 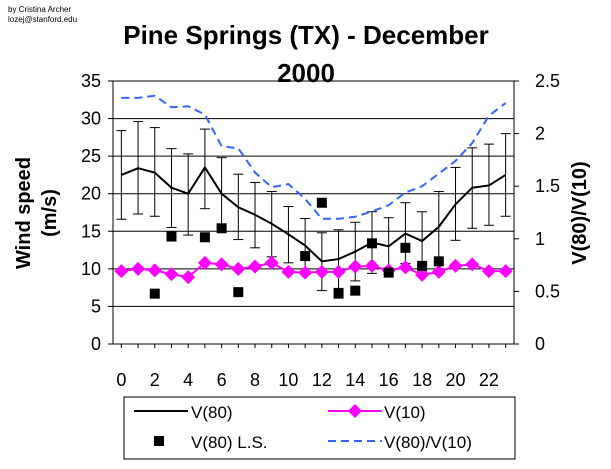 What do you see at coordinates (96, 306) in the screenshot?
I see `y-left-tick-label: 5` at bounding box center [96, 306].